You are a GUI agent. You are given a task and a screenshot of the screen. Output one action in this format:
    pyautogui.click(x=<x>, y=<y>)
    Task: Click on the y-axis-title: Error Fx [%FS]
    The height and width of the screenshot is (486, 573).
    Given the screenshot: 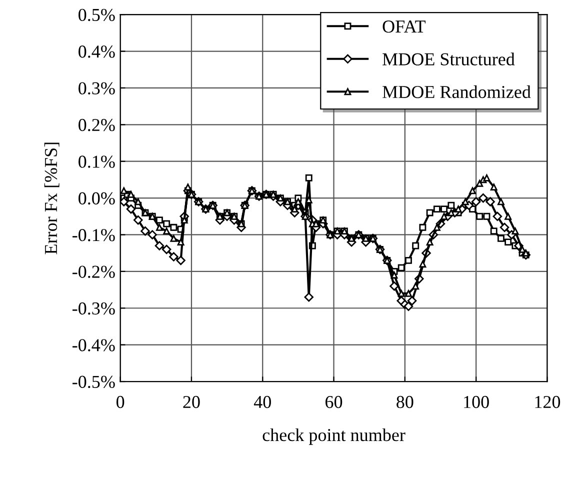 What is the action you would take?
    pyautogui.click(x=52, y=198)
    